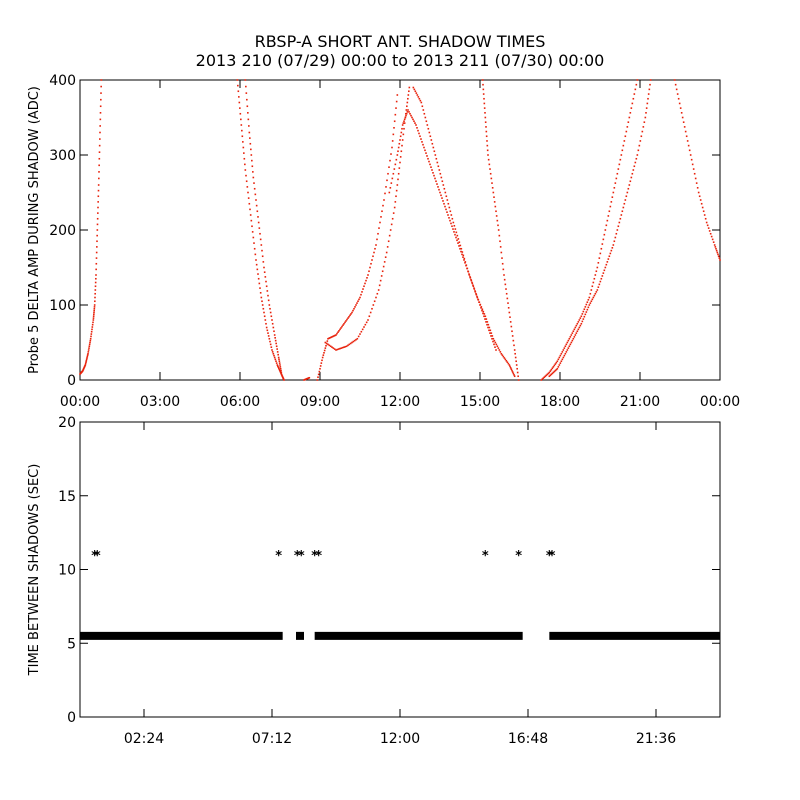 This screenshot has height=800, width=800. Describe the element at coordinates (71, 718) in the screenshot. I see `bottom-y-tick-label: 0` at that location.